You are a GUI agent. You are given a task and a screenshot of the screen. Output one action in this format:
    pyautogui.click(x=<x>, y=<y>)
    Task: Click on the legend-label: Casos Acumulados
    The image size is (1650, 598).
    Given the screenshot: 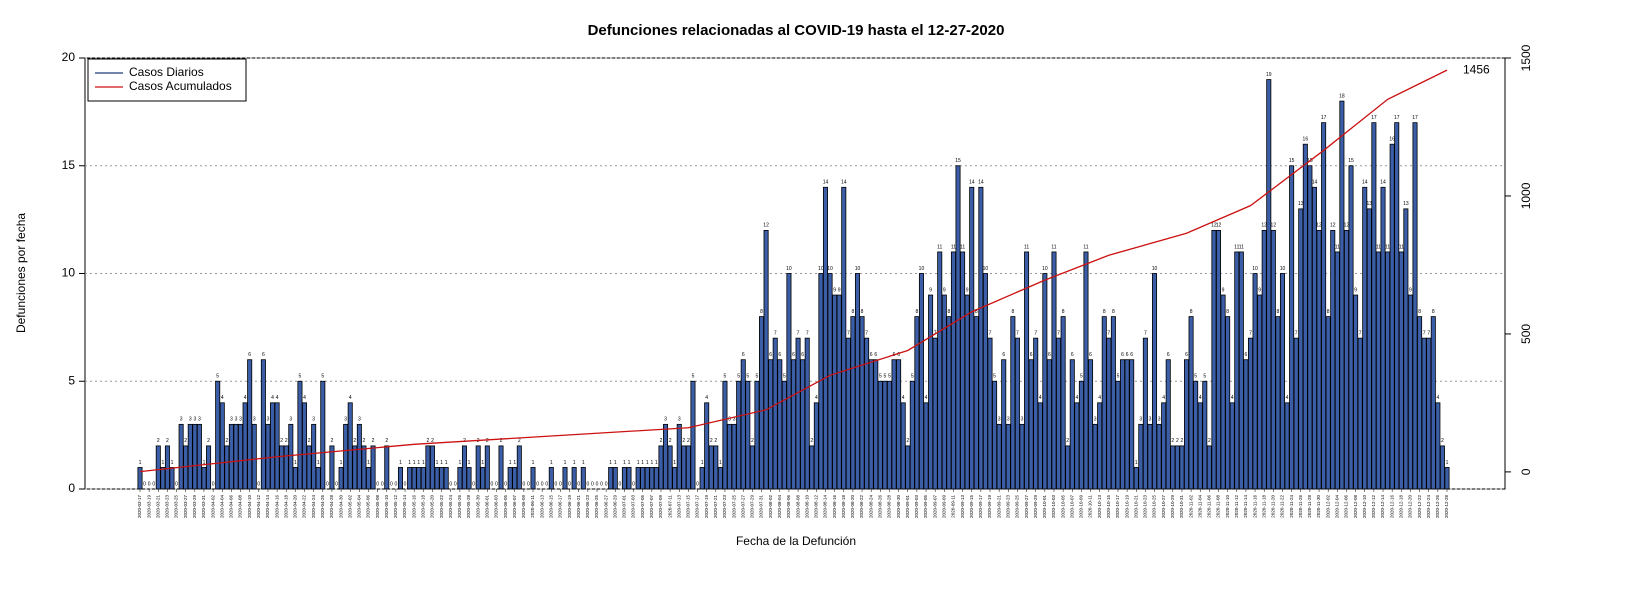 What is the action you would take?
    pyautogui.click(x=180, y=86)
    